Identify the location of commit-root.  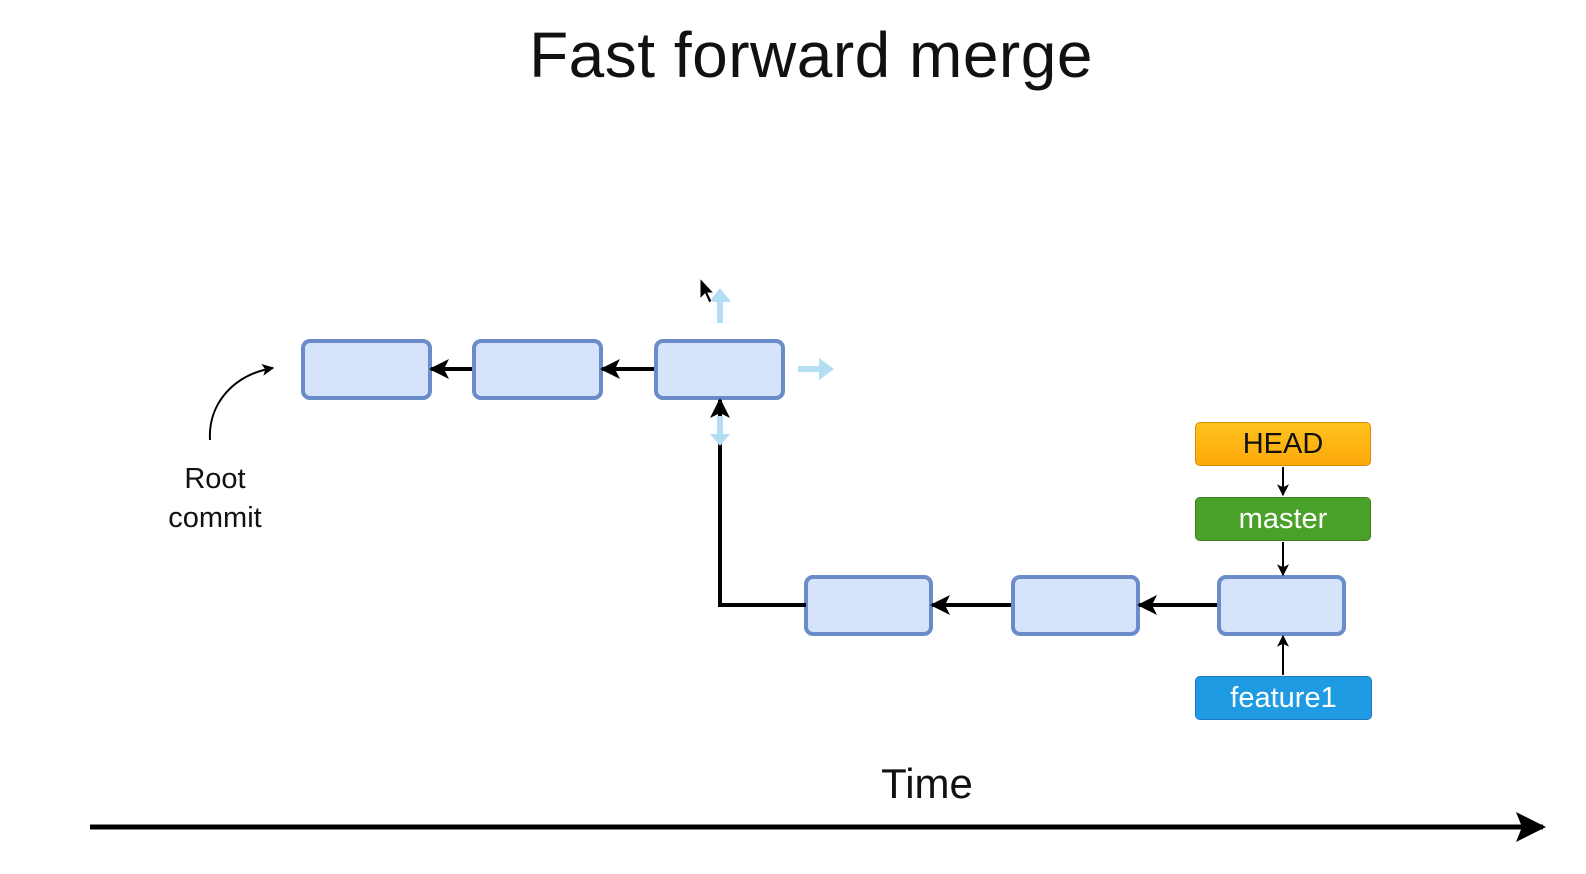
(366, 369).